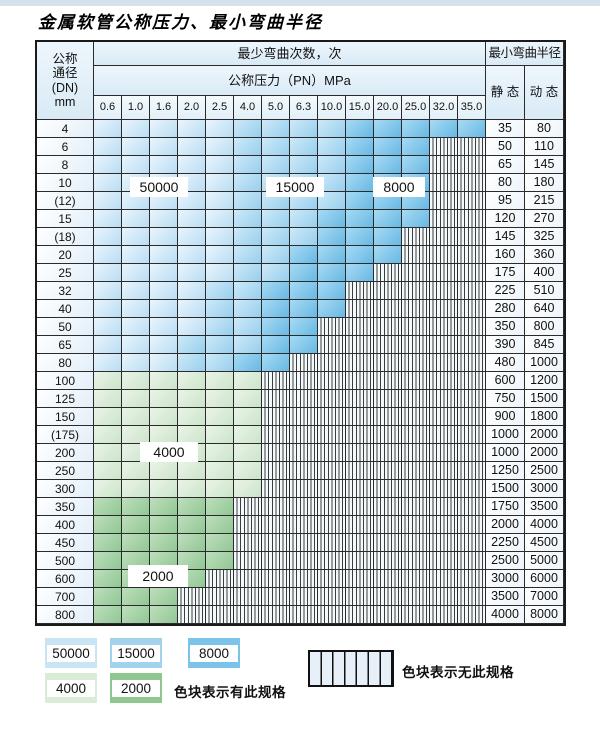 The height and width of the screenshot is (743, 600). What do you see at coordinates (65, 273) in the screenshot?
I see `dn-cell: 25` at bounding box center [65, 273].